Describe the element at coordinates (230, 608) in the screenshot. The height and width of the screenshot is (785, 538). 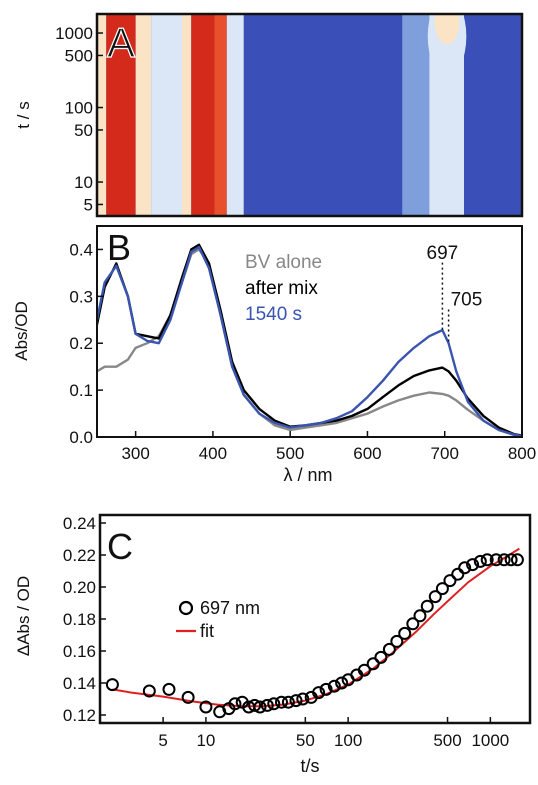
I see `legend-697nm: 697 nm` at that location.